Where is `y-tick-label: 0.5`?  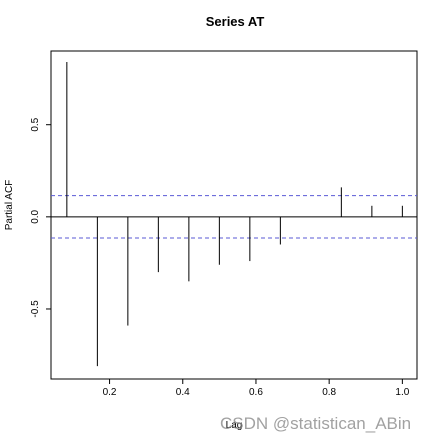 y-tick-label: 0.5 is located at coordinates (35, 124).